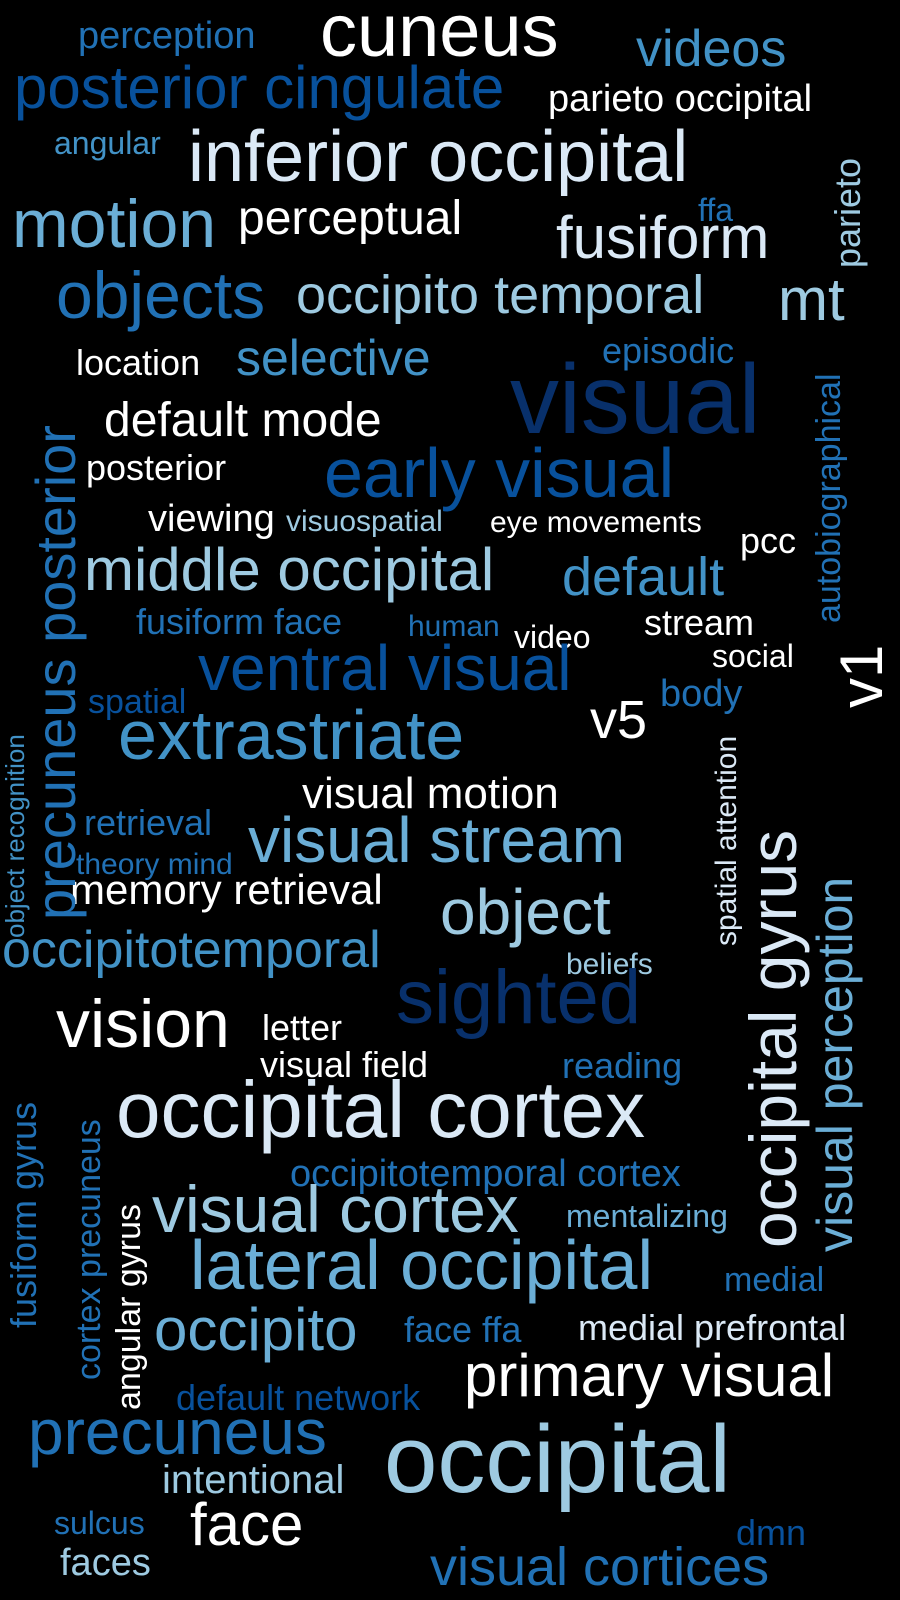 This screenshot has width=900, height=1600. I want to click on word-body: body, so click(701, 694).